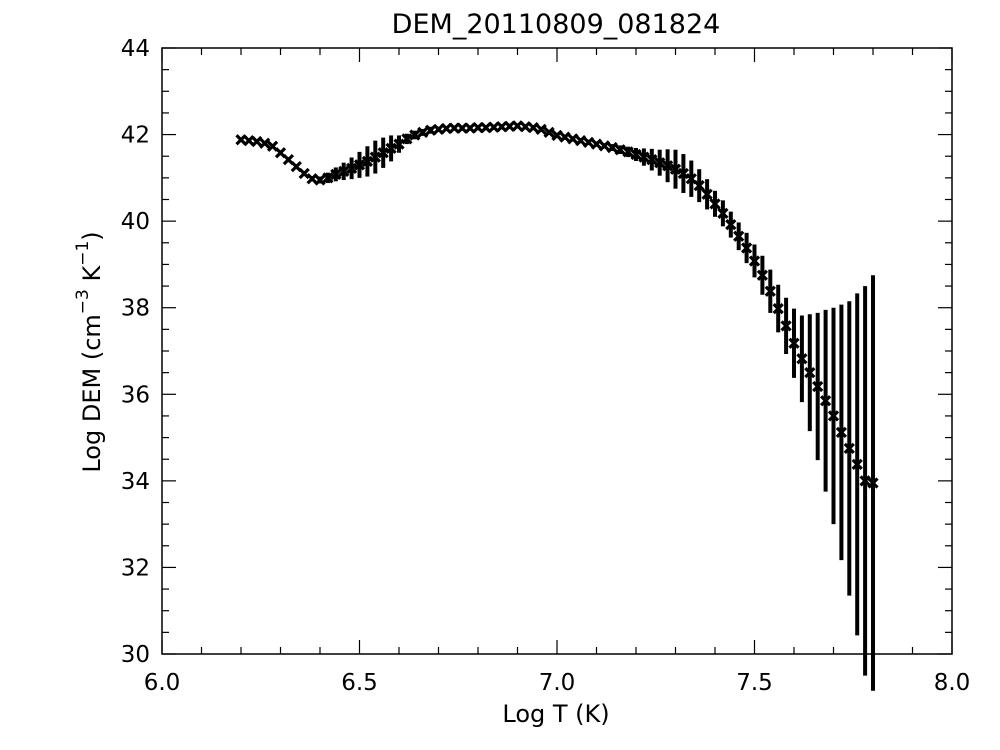  What do you see at coordinates (952, 683) in the screenshot?
I see `x-tick-label: 8.0` at bounding box center [952, 683].